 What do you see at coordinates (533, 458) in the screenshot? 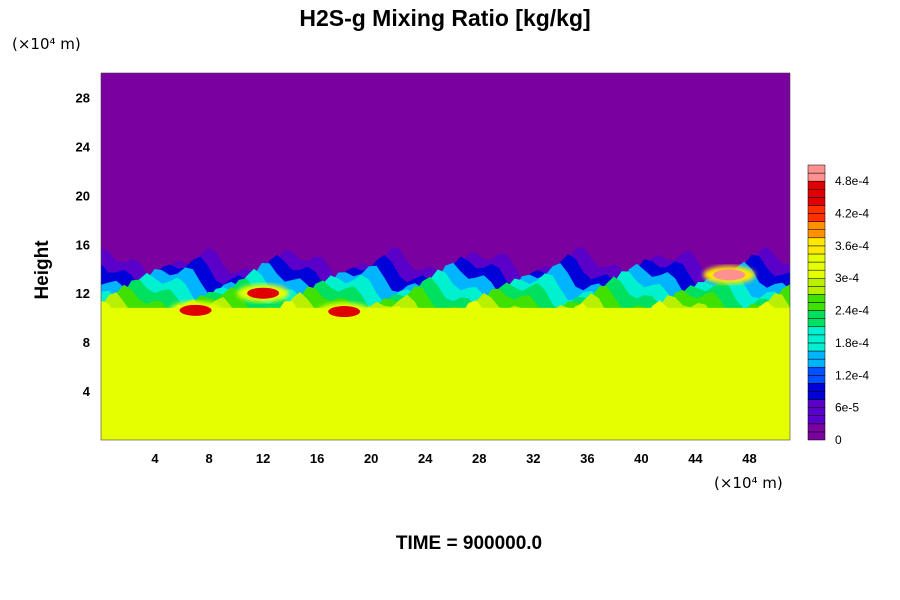
I see `x-tick-label: 32` at bounding box center [533, 458].